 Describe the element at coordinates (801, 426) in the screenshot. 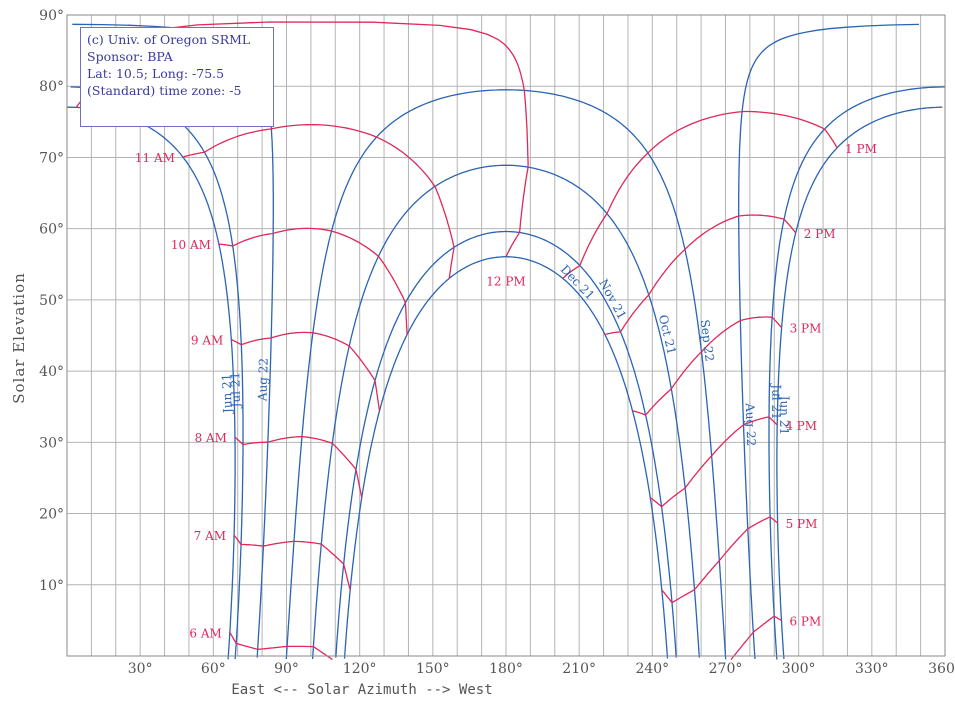

I see `hour-label: 4 PM` at that location.